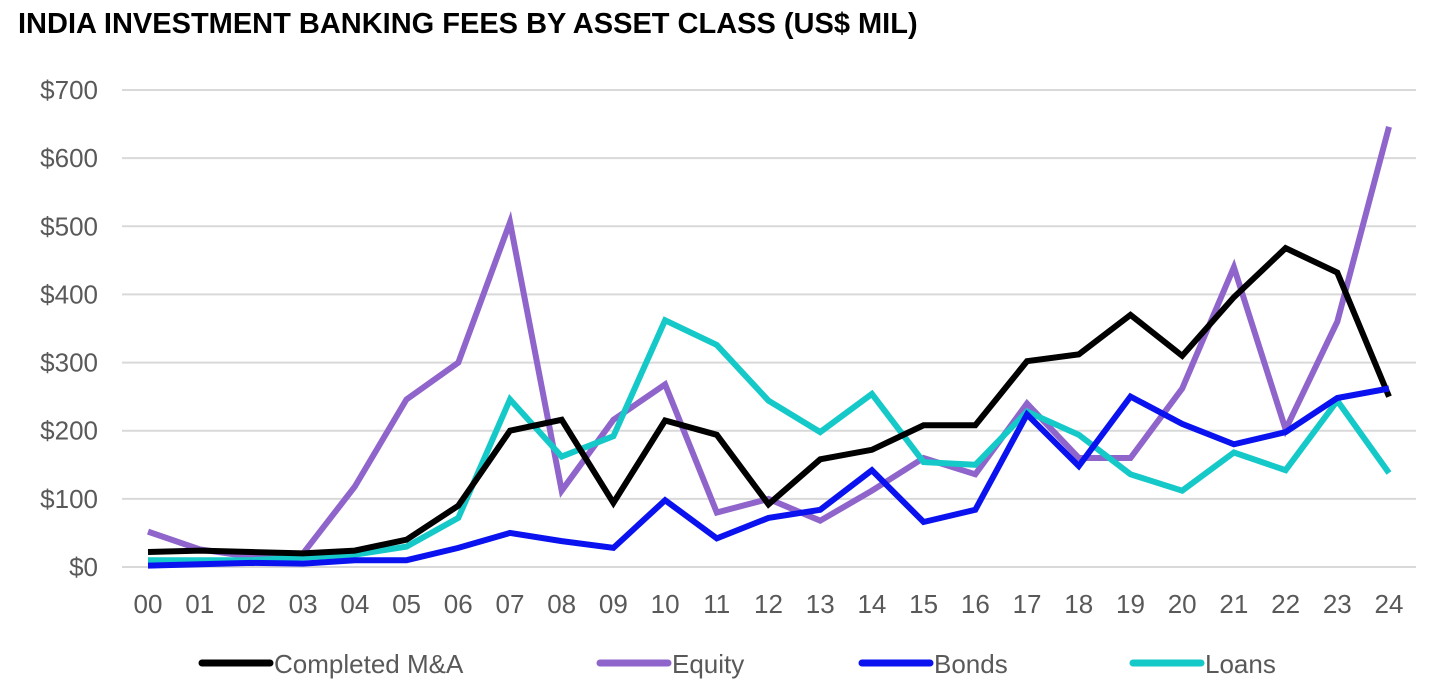 The image size is (1456, 691). What do you see at coordinates (923, 604) in the screenshot?
I see `x-tick-label: 15` at bounding box center [923, 604].